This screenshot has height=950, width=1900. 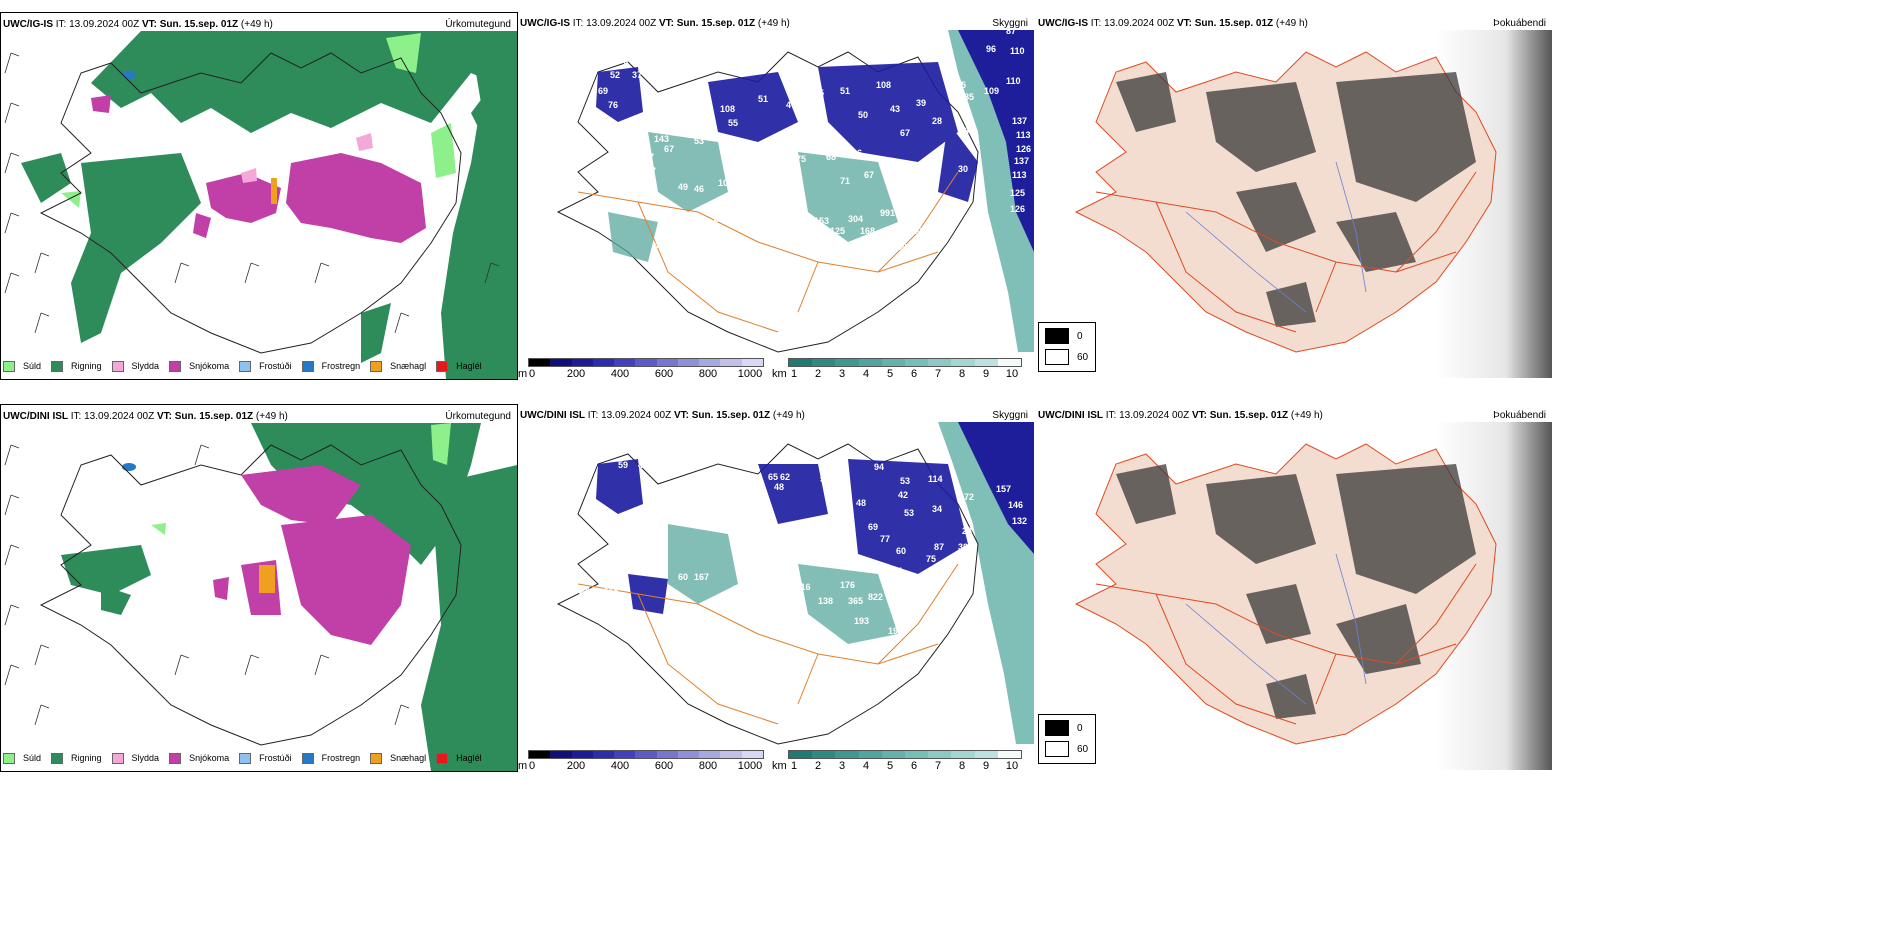 What do you see at coordinates (921, 103) in the screenshot?
I see `ceiling-label: 39` at bounding box center [921, 103].